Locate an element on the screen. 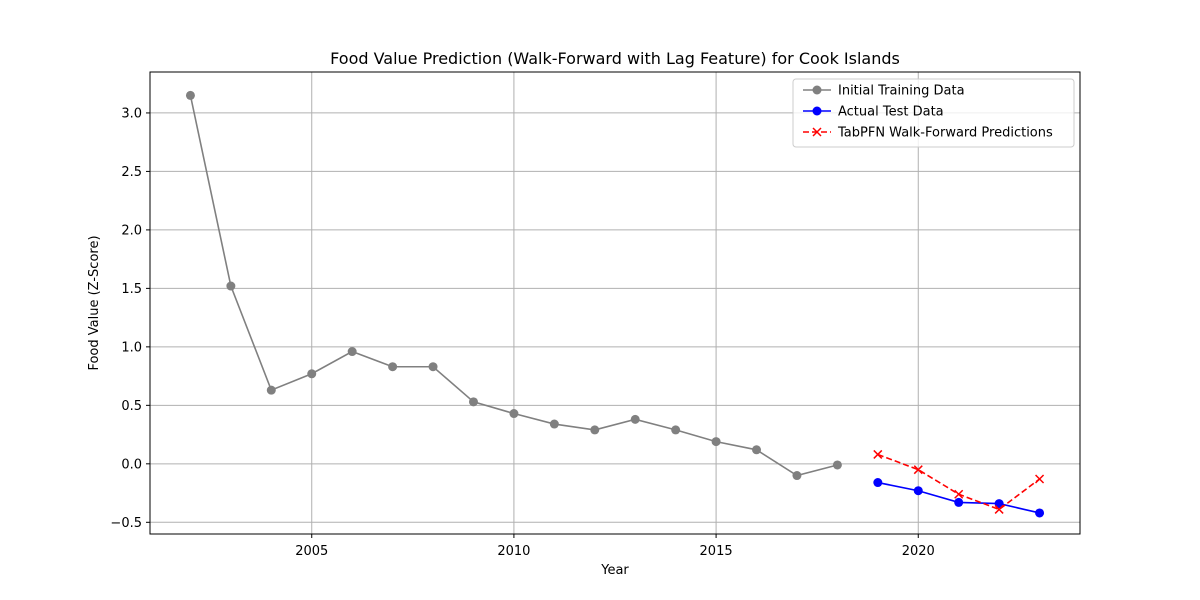 Image resolution: width=1200 pixels, height=600 pixels. y-tick-label: −0.5 is located at coordinates (126, 523).